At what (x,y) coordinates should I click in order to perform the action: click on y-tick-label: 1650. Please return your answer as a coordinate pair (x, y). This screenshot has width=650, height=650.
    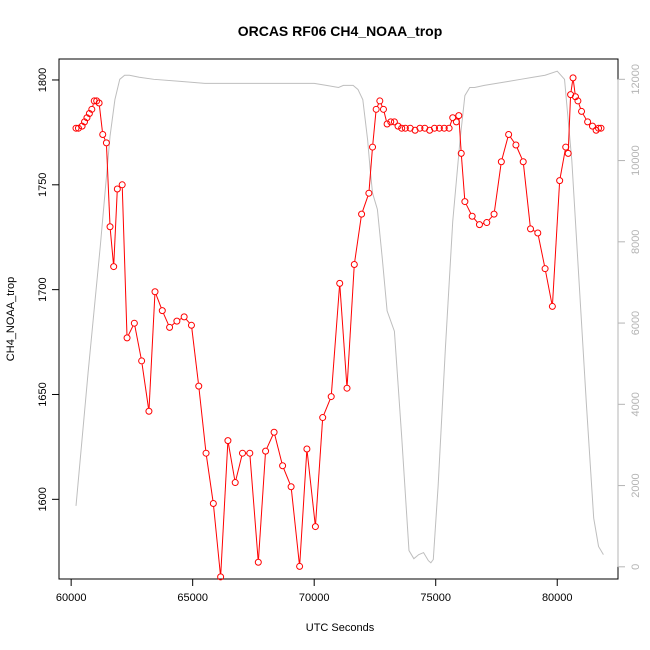
    Looking at the image, I should click on (43, 394).